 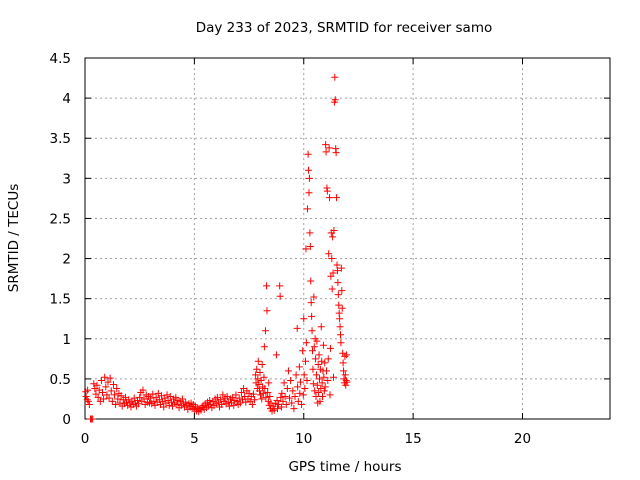 What do you see at coordinates (66, 260) in the screenshot?
I see `y-tick-label: 2` at bounding box center [66, 260].